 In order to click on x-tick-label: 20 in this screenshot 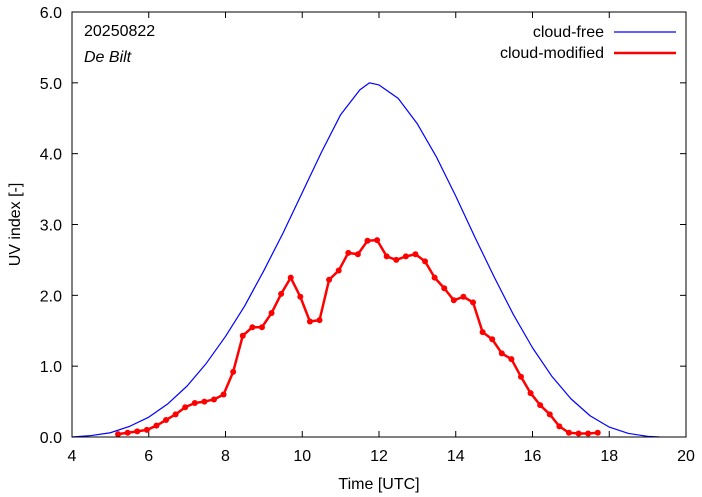, I will do `click(686, 456)`.